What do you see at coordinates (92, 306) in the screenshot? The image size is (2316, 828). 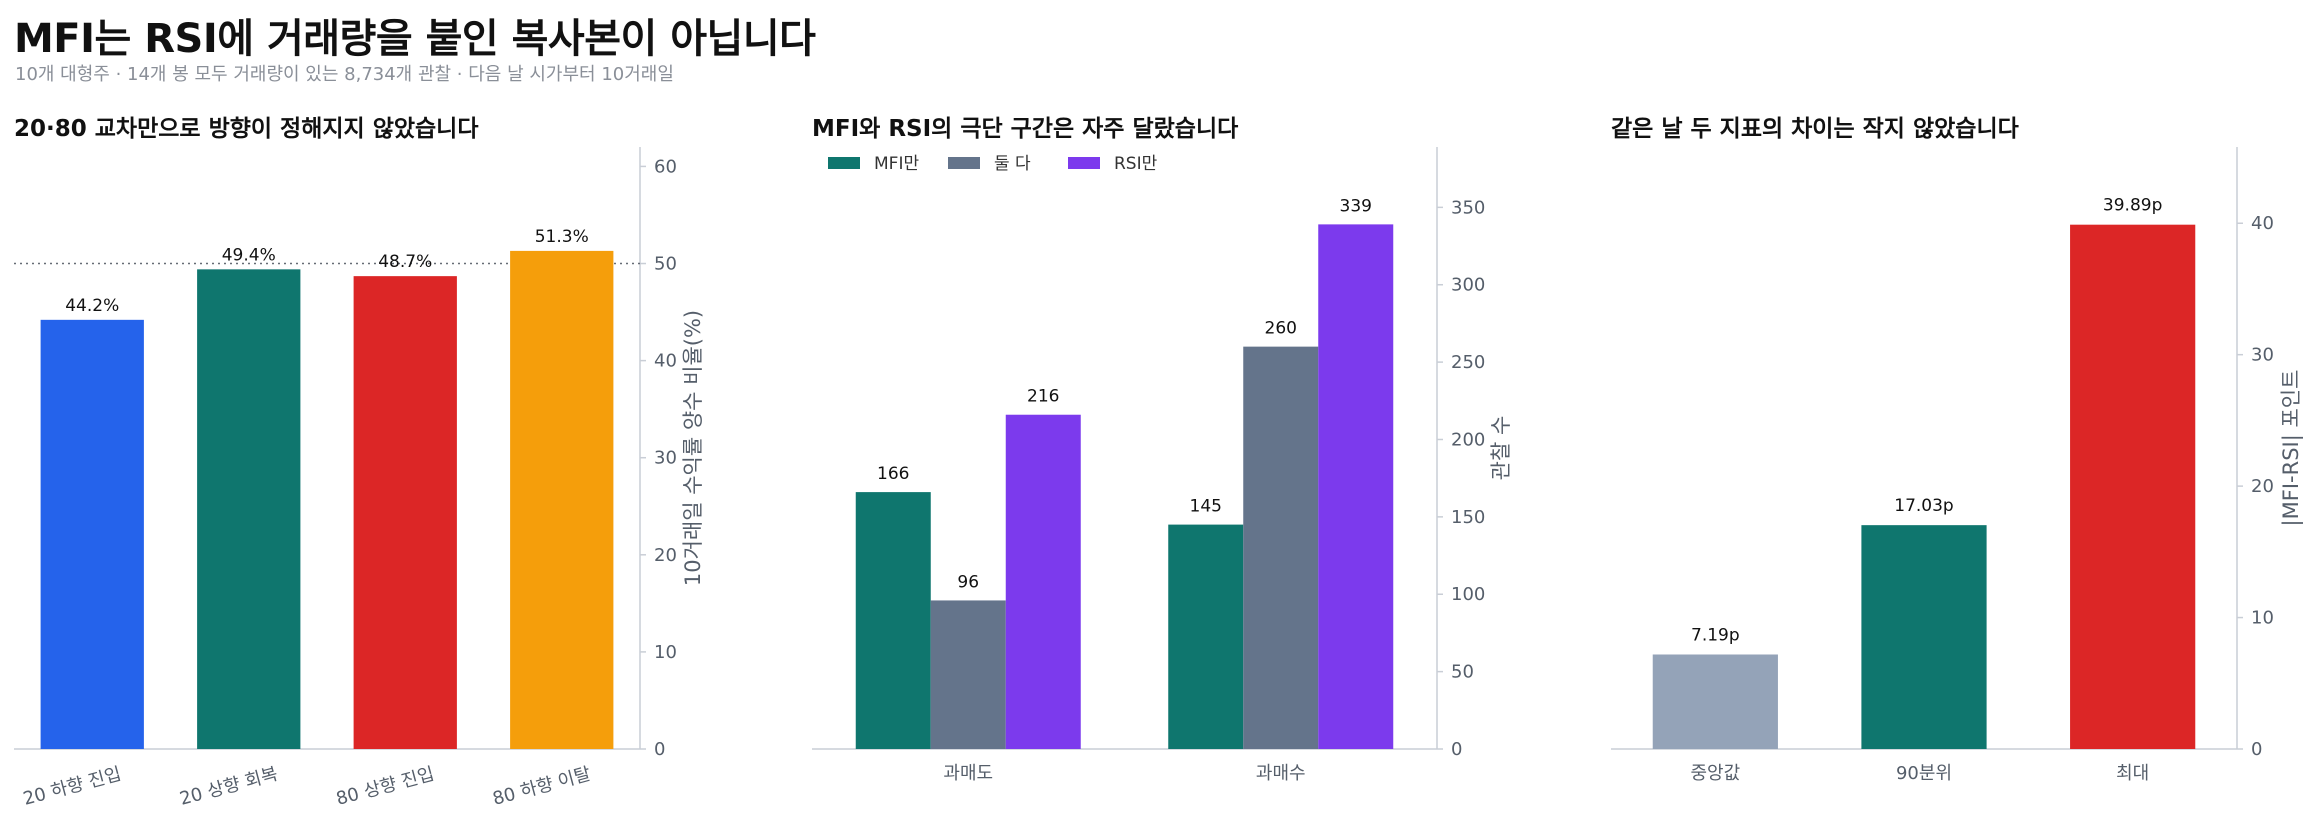 I see `chart-1-data-label: 44.2%` at bounding box center [92, 306].